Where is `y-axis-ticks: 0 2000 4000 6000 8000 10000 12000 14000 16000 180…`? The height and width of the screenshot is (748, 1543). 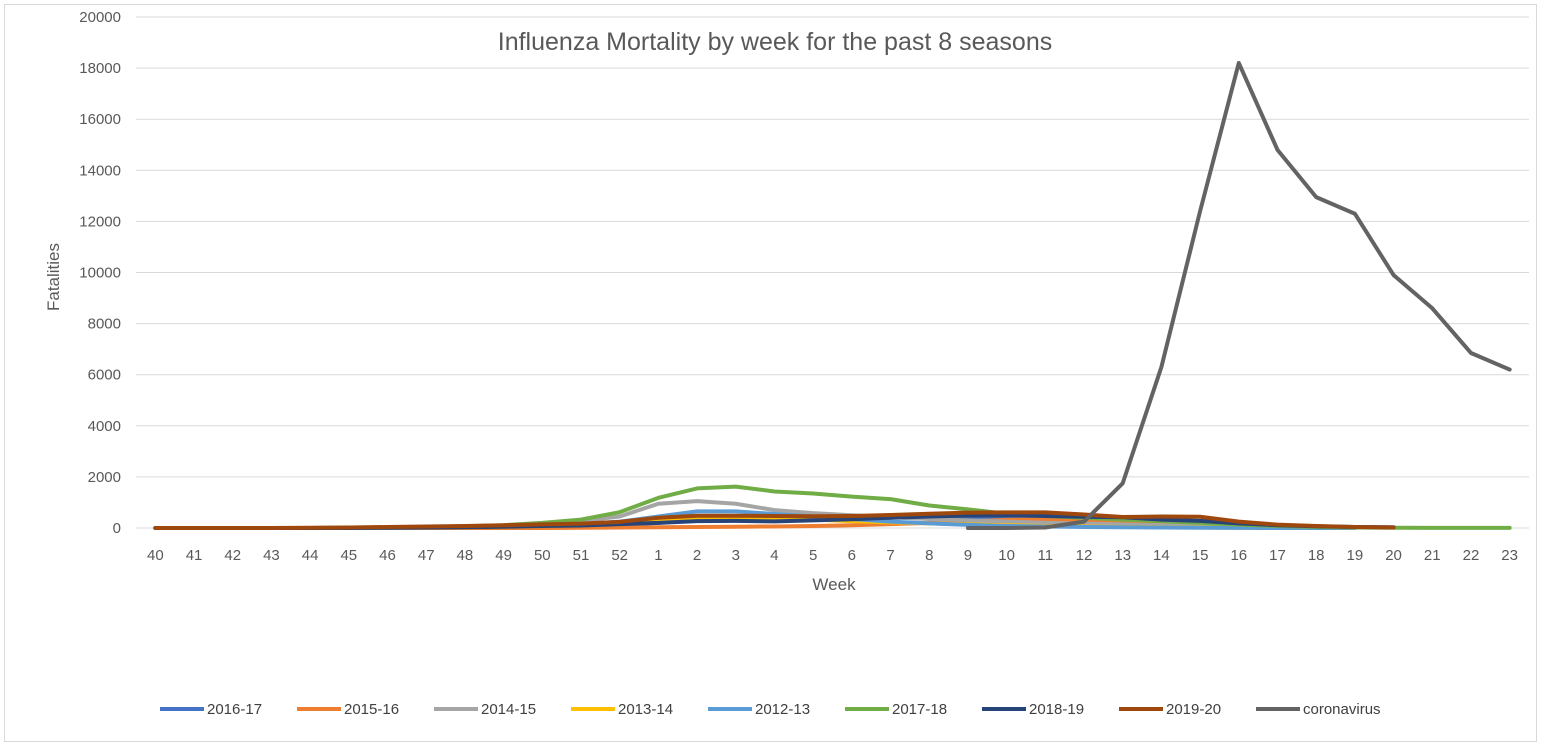
y-axis-ticks: 0 2000 4000 6000 8000 10000 12000 14000 16000 180… is located at coordinates (100, 273).